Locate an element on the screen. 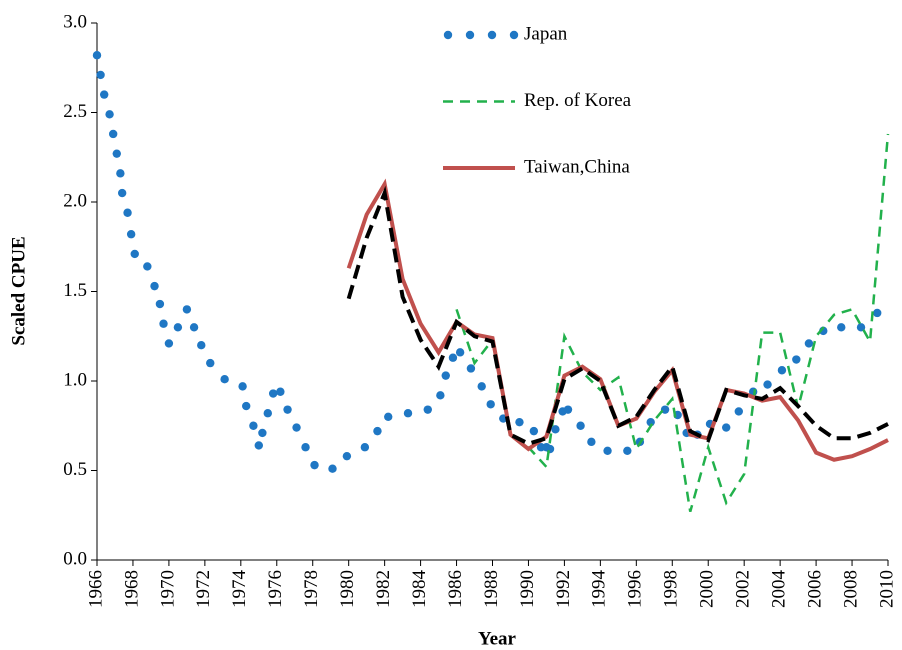 This screenshot has height=650, width=902. x-tick-label: 1988 is located at coordinates (491, 589).